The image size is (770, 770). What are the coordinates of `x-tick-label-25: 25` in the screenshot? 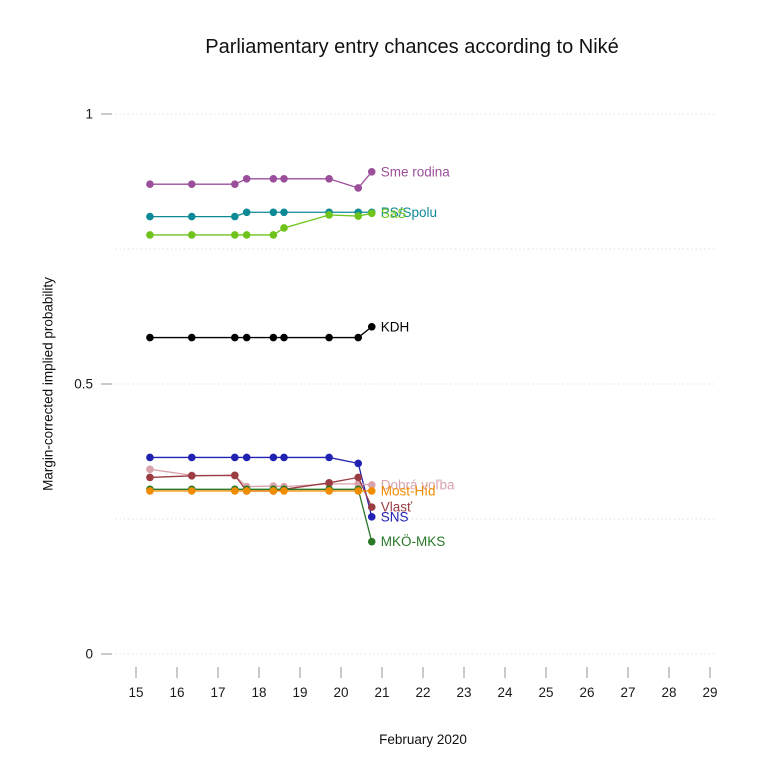 It's located at (545, 692).